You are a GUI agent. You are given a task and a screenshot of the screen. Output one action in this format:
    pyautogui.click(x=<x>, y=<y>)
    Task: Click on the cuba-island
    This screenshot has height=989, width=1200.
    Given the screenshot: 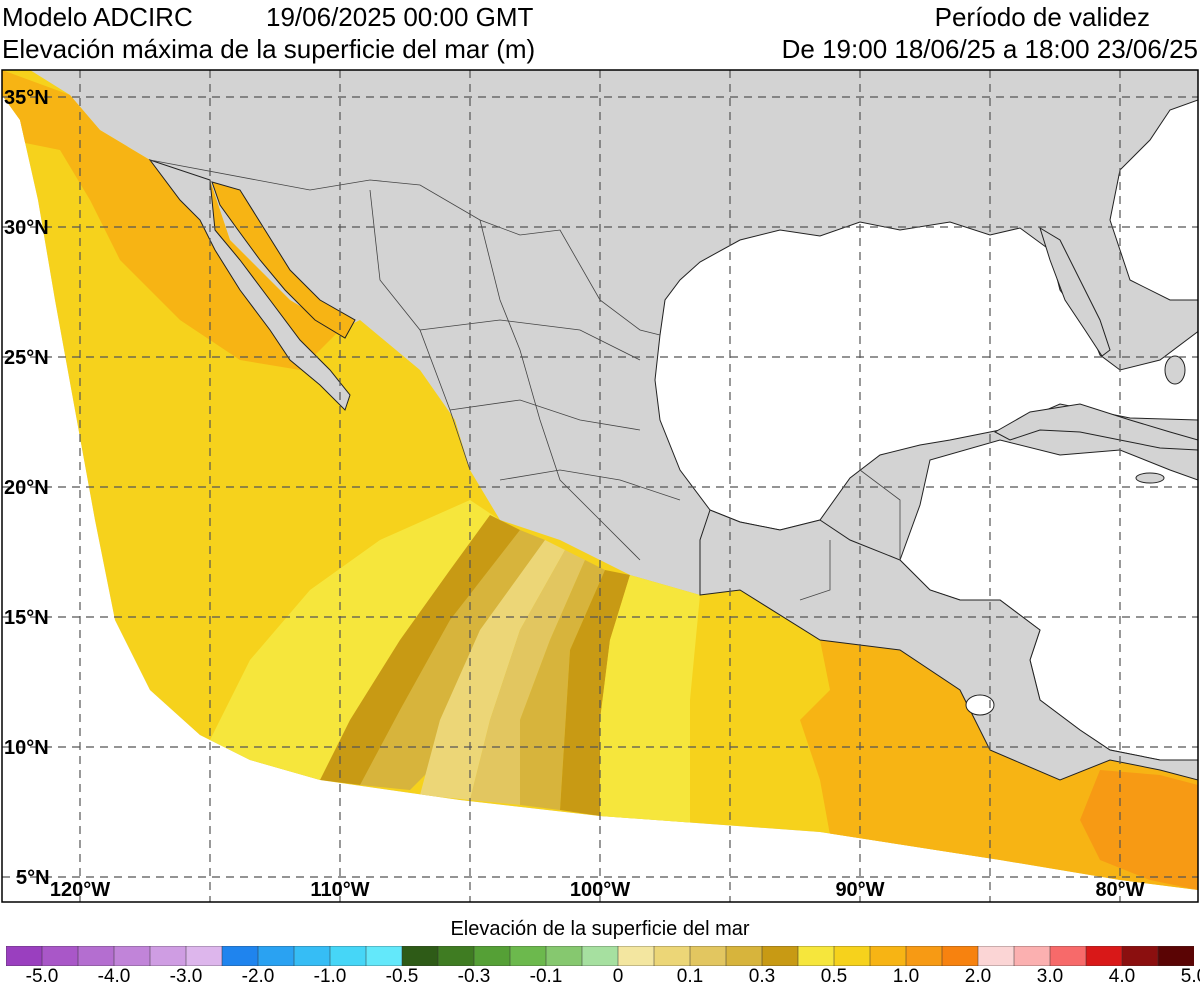 What is the action you would take?
    pyautogui.click(x=1095, y=427)
    